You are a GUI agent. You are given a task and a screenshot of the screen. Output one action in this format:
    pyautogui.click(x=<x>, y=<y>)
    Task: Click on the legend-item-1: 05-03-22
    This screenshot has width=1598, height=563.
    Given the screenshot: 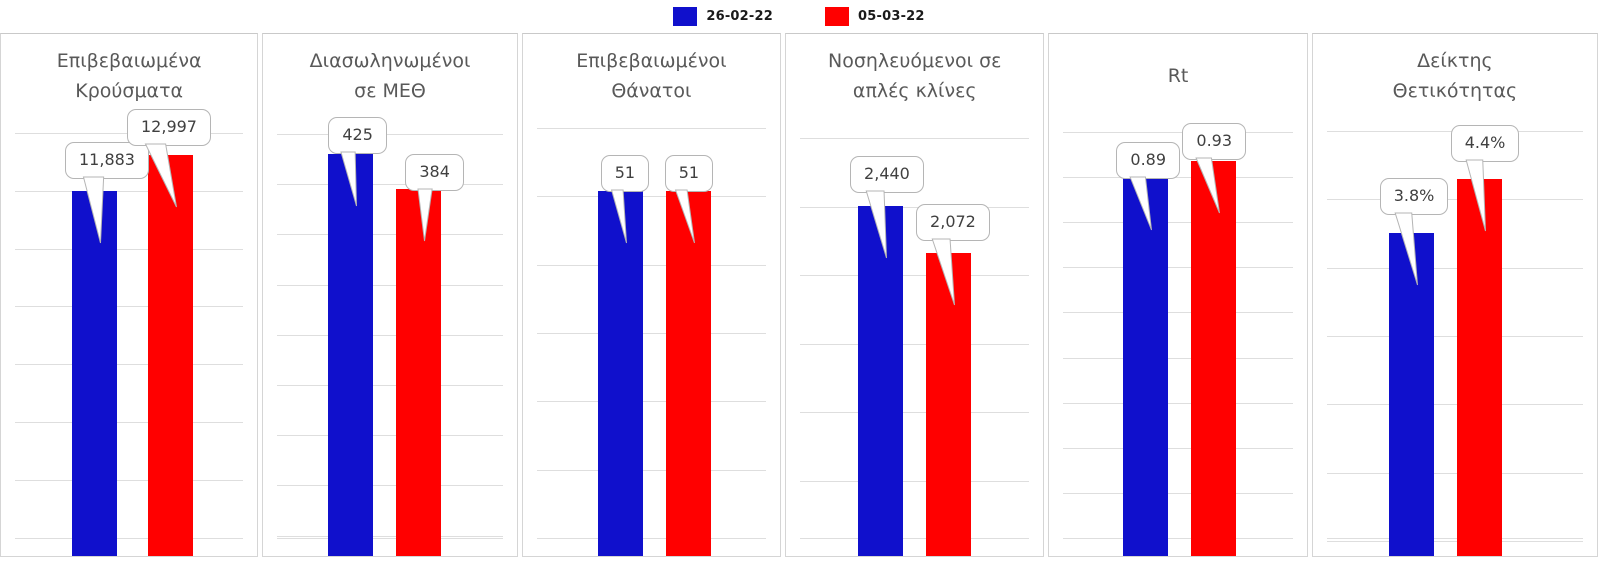 What is the action you would take?
    pyautogui.click(x=875, y=16)
    